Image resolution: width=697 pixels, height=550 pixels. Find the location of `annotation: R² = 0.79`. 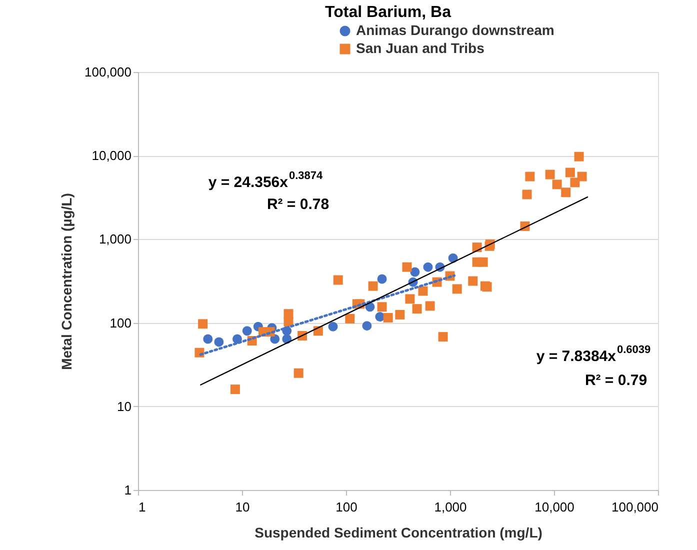

annotation: R² = 0.79 is located at coordinates (616, 380).